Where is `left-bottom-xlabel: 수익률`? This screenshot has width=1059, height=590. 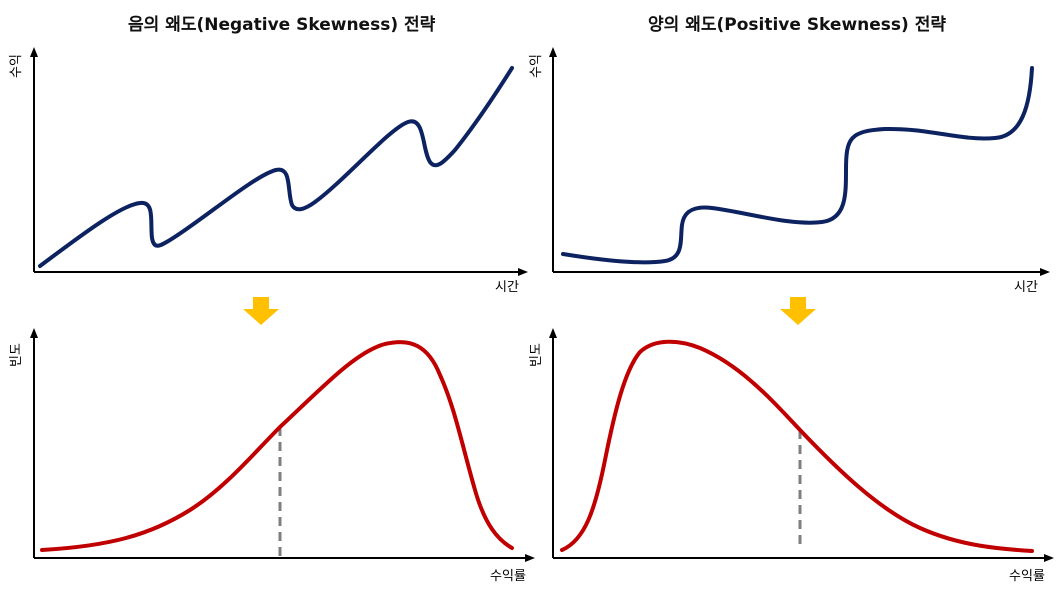 left-bottom-xlabel: 수익률 is located at coordinates (508, 576).